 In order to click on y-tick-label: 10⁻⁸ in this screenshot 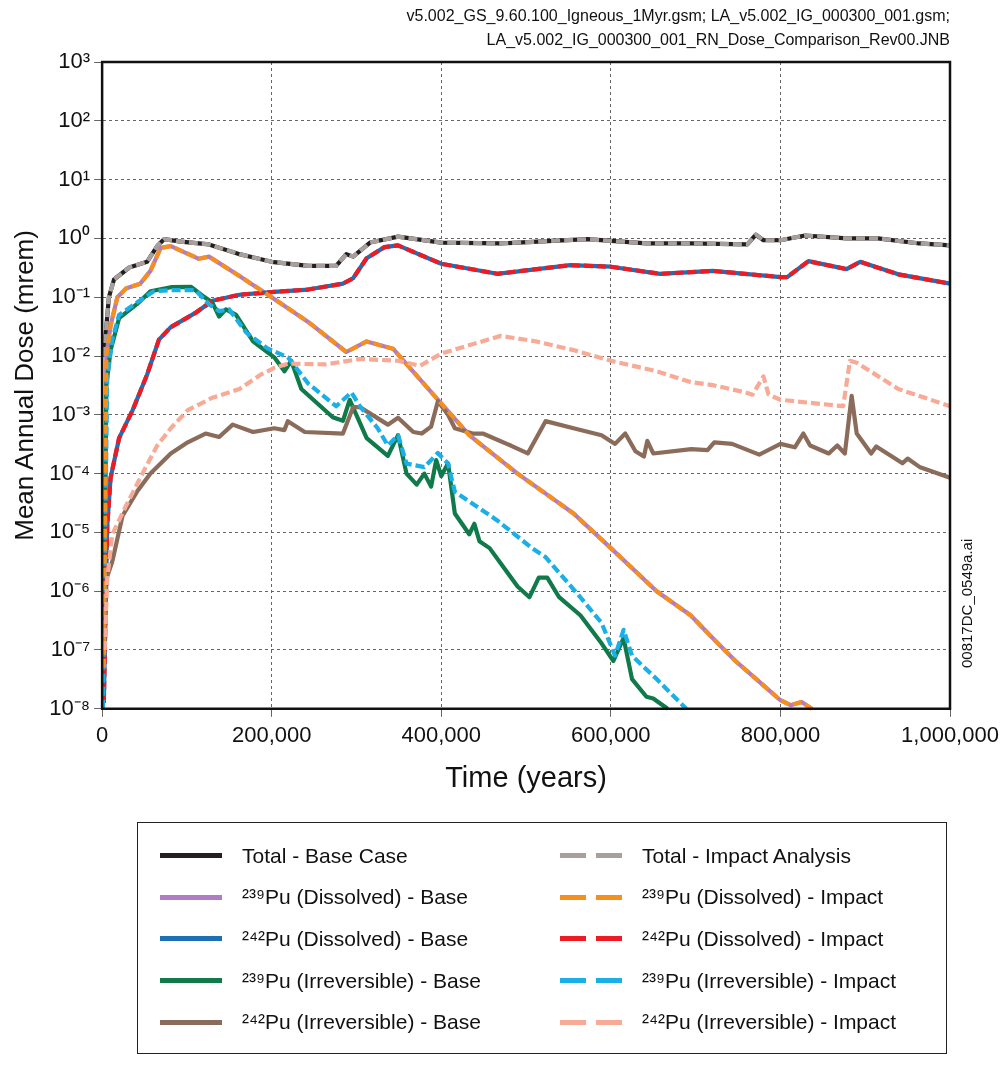, I will do `click(70, 707)`.